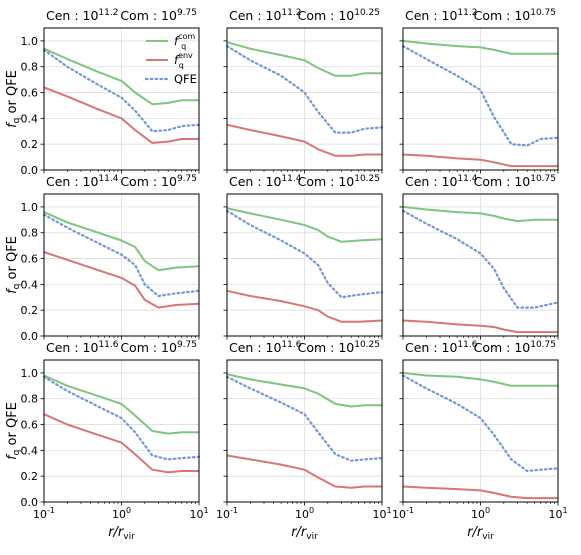  What do you see at coordinates (234, 510) in the screenshot?
I see `x-tick-exp: -1` at bounding box center [234, 510].